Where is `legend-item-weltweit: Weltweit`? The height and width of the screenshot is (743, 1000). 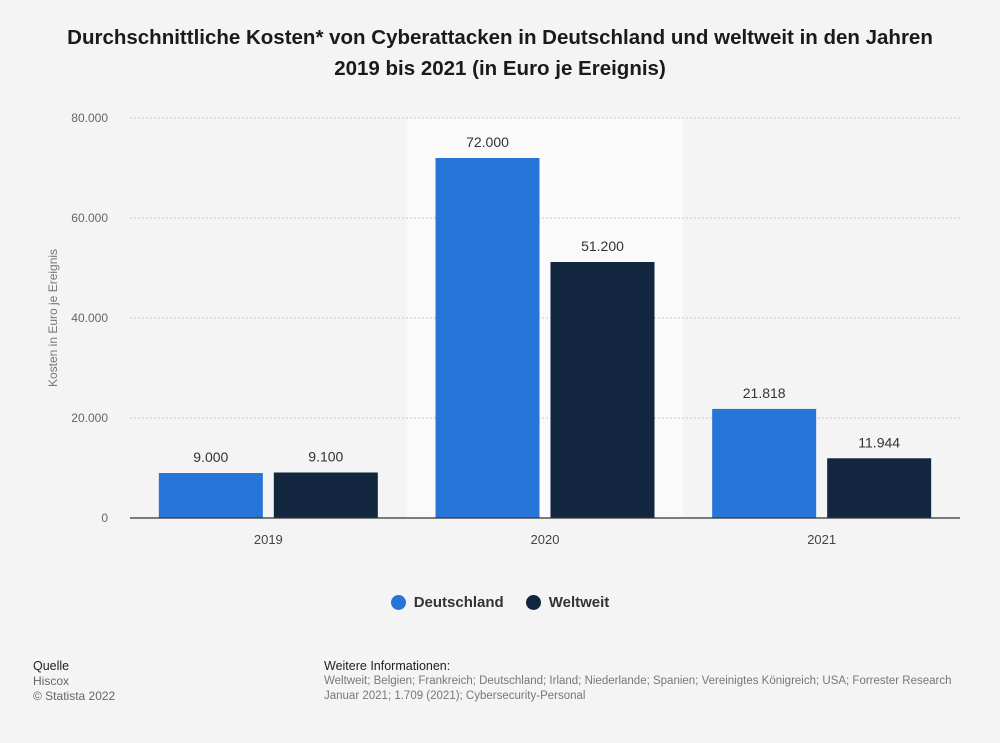
legend-item-weltweit: Weltweit is located at coordinates (567, 602).